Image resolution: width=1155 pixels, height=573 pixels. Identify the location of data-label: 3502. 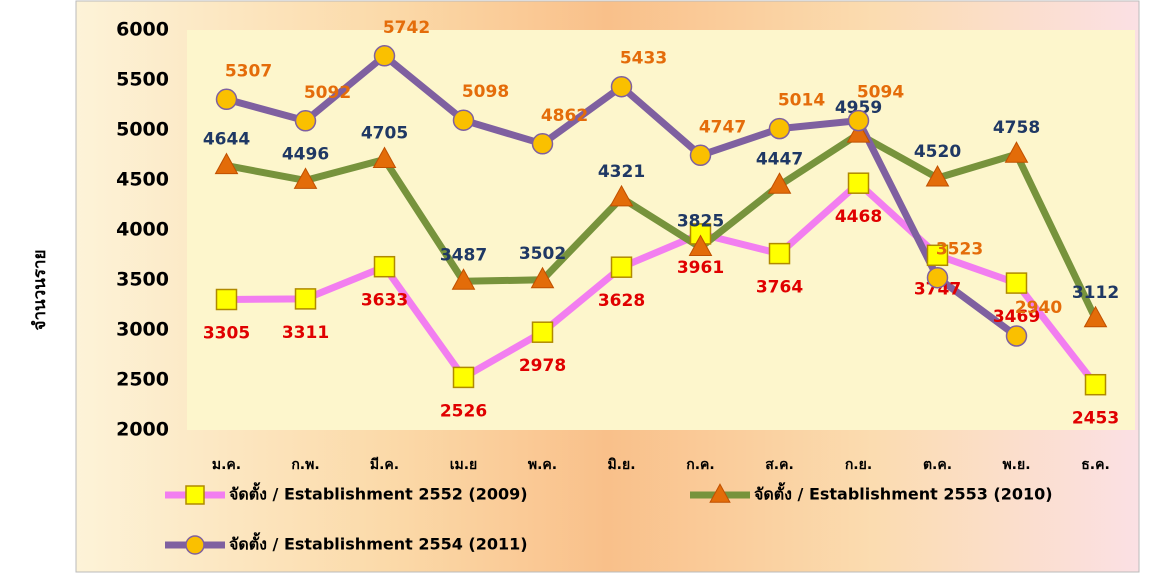
(542, 254).